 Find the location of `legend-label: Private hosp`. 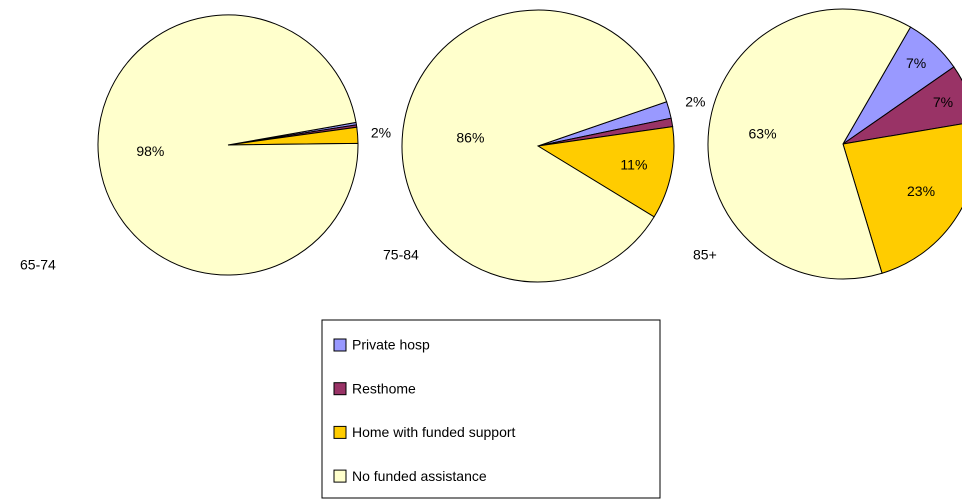

legend-label: Private hosp is located at coordinates (391, 345).